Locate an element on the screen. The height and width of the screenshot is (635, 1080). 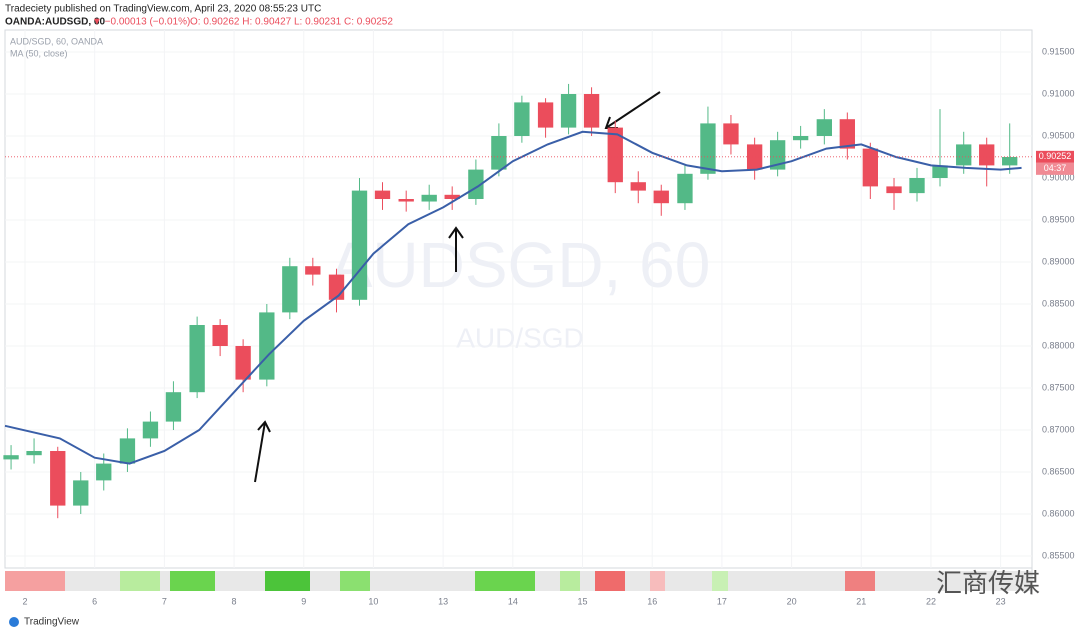
y-tick-label: 0.89500 is located at coordinates (1058, 219).